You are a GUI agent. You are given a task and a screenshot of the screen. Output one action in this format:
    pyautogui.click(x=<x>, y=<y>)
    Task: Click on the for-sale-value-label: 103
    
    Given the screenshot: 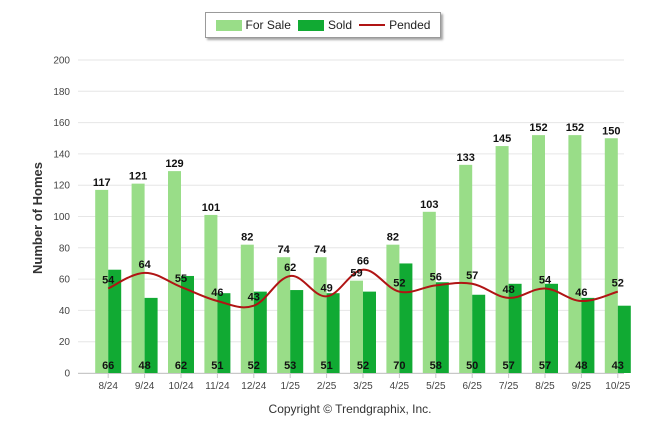 What is the action you would take?
    pyautogui.click(x=429, y=205)
    